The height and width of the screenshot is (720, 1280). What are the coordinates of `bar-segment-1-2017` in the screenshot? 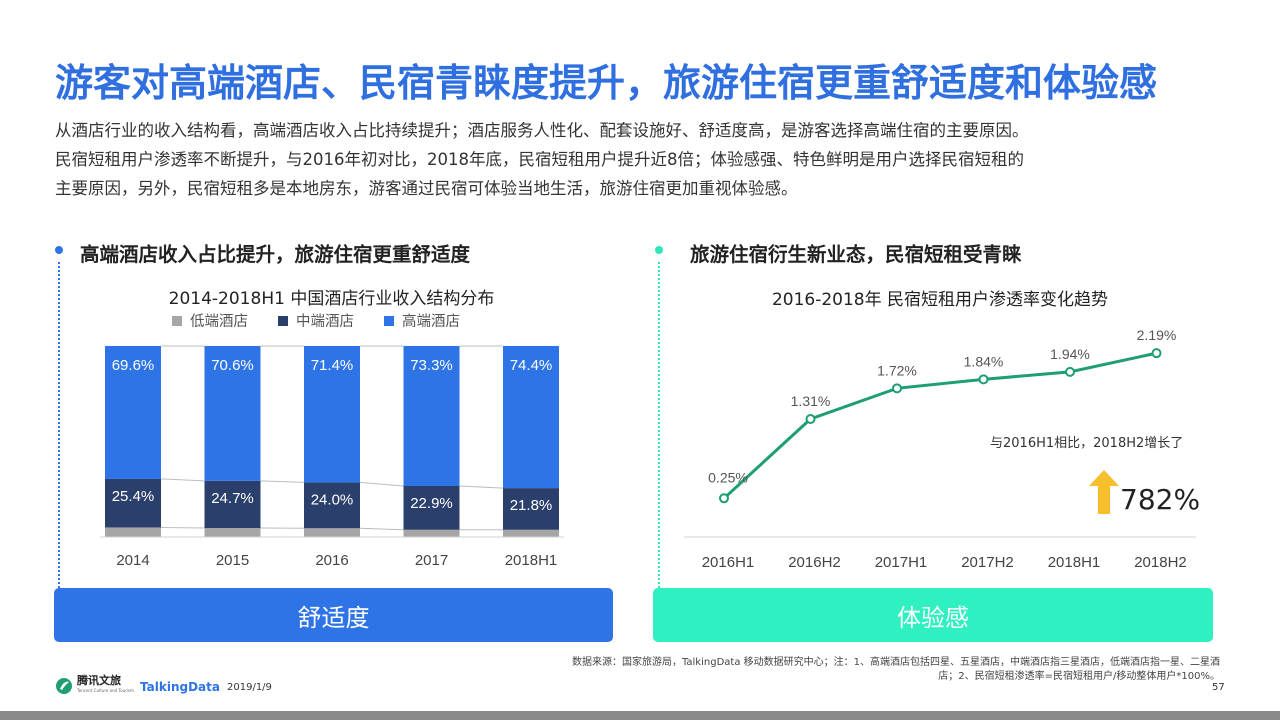 It's located at (431, 508).